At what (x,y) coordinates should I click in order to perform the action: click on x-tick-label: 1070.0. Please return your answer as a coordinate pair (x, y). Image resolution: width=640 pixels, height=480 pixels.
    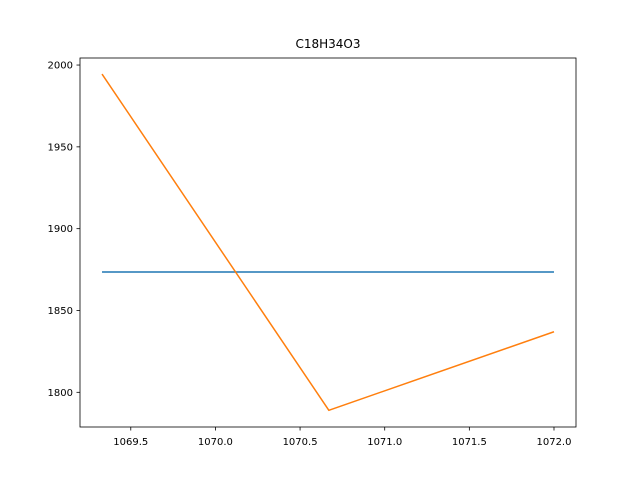
    Looking at the image, I should click on (215, 442).